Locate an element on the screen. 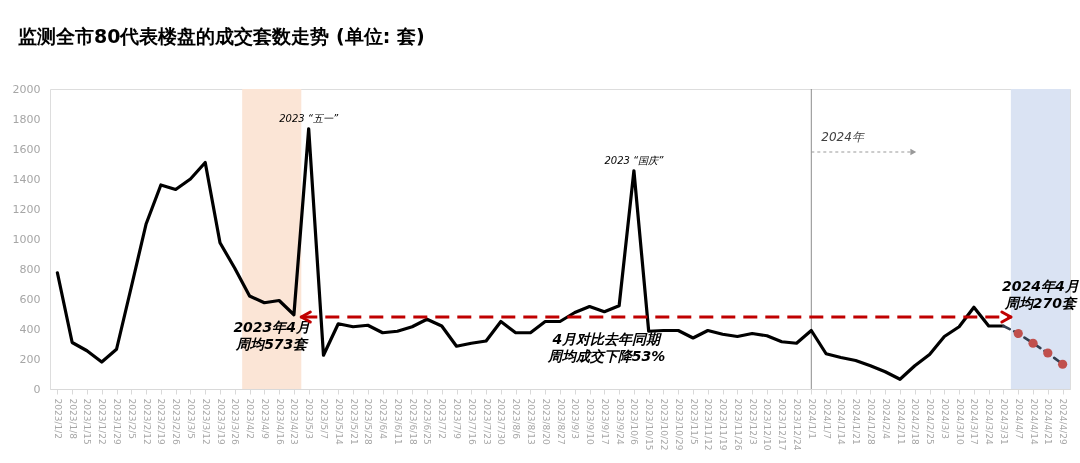 The image size is (1080, 463). y-tick-label: 200 is located at coordinates (30, 359).